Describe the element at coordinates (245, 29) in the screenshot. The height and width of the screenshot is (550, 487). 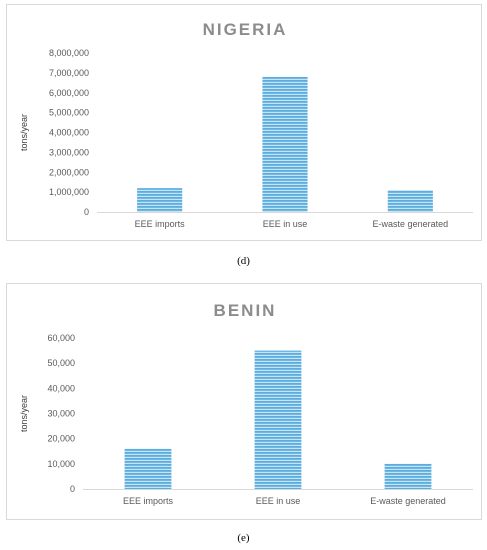
I see `chart-title: NIGERIA` at that location.